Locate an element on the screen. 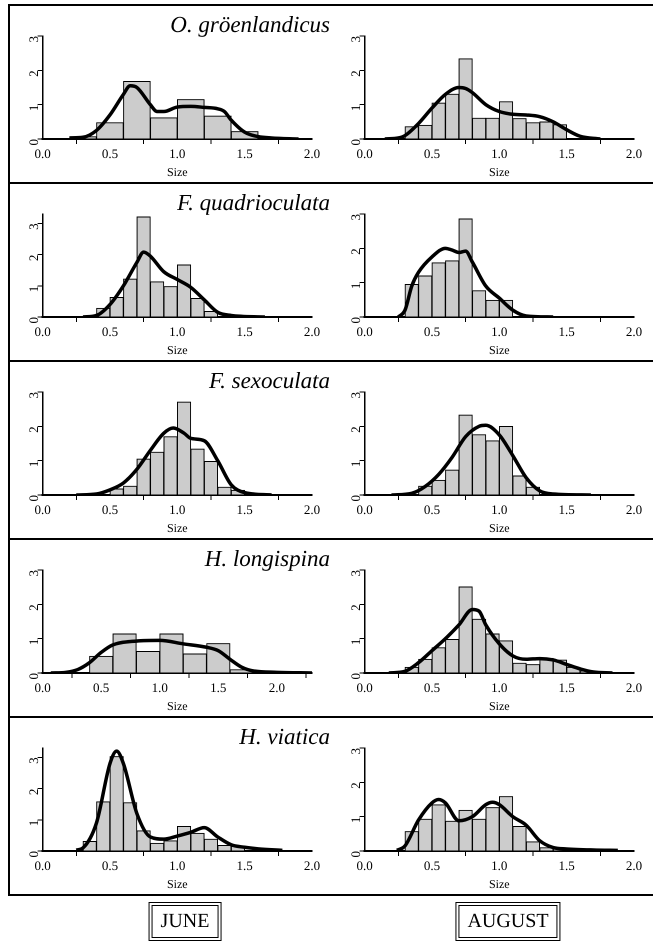 This screenshot has width=653, height=949. chart-title: H. viatica is located at coordinates (284, 737).